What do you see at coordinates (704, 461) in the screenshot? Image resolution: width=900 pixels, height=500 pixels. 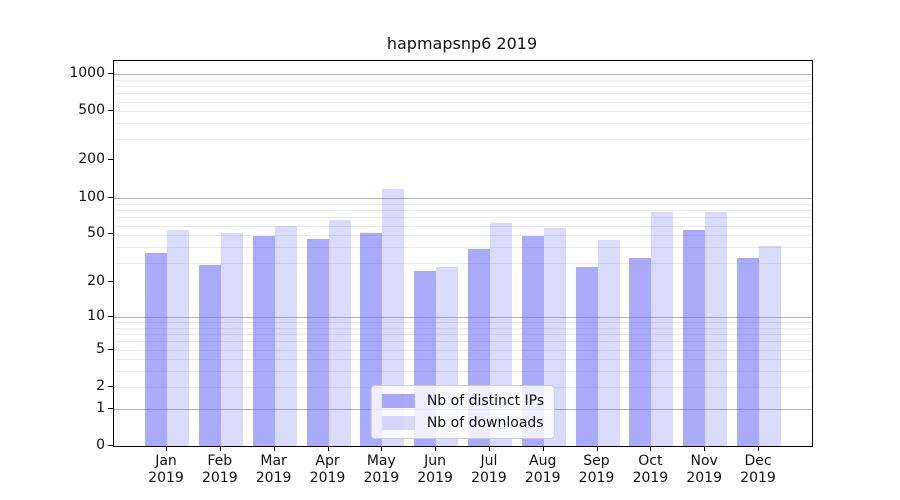 I see `x-tick-label-month: Nov` at bounding box center [704, 461].